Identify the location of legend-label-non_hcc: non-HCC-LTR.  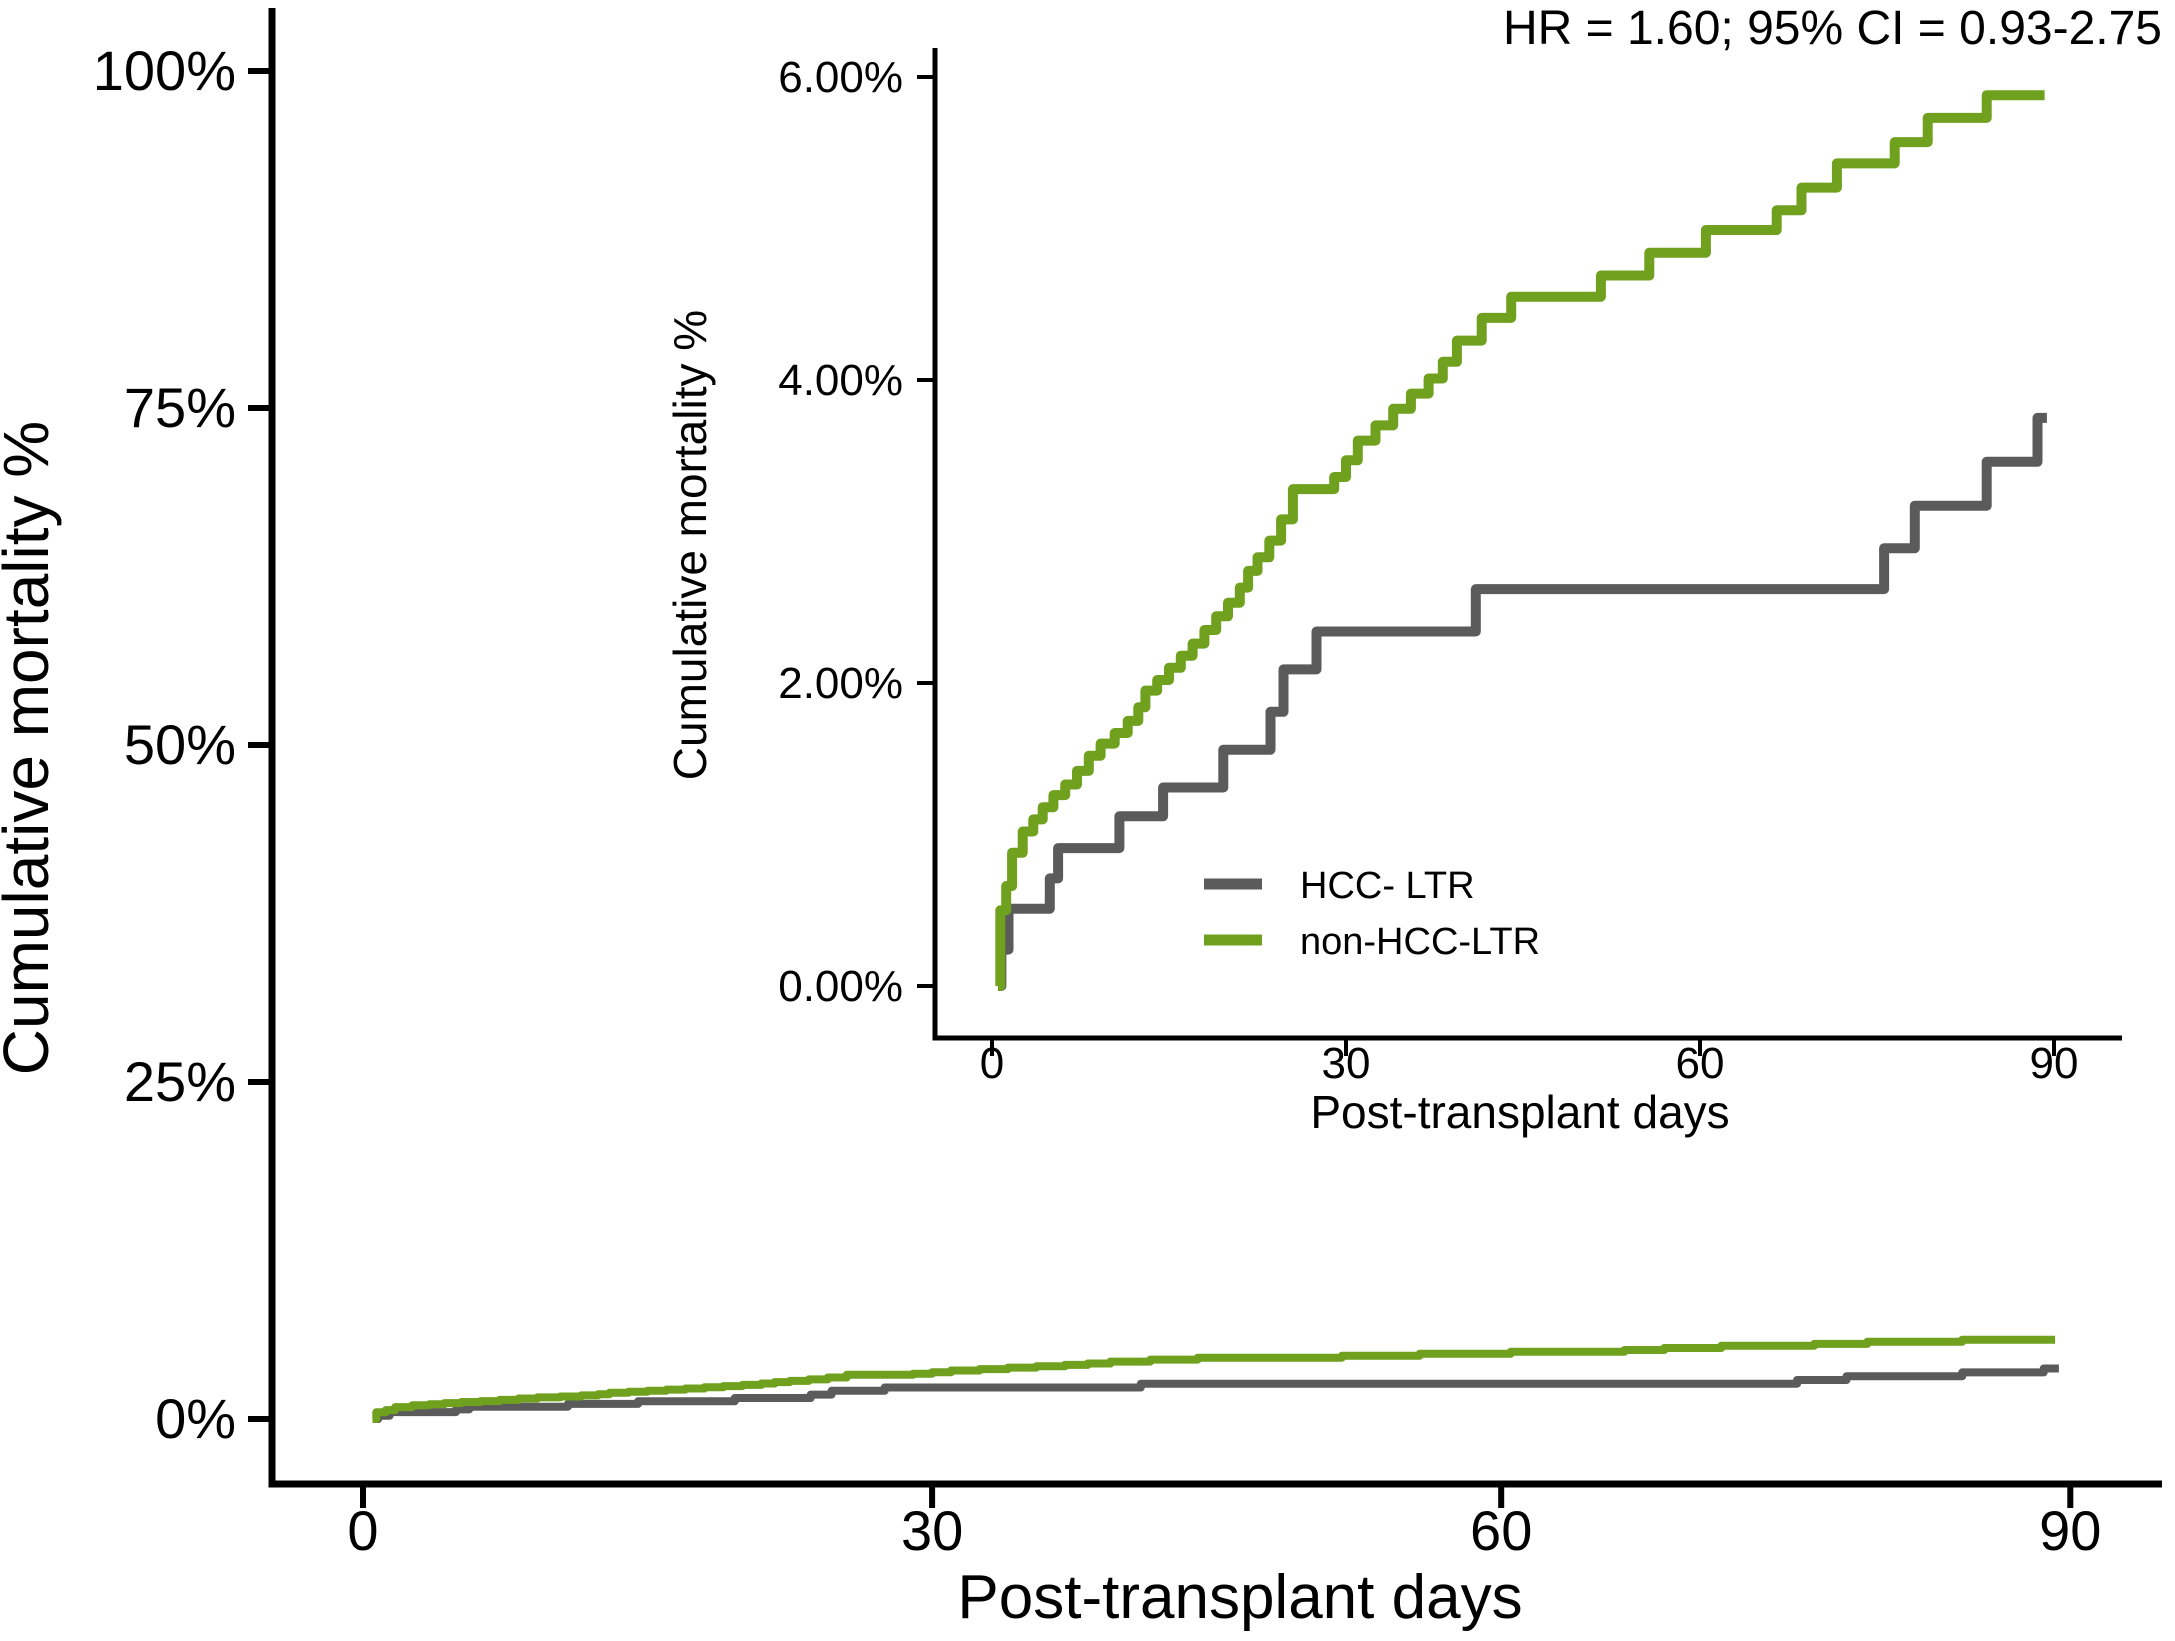
(1420, 942).